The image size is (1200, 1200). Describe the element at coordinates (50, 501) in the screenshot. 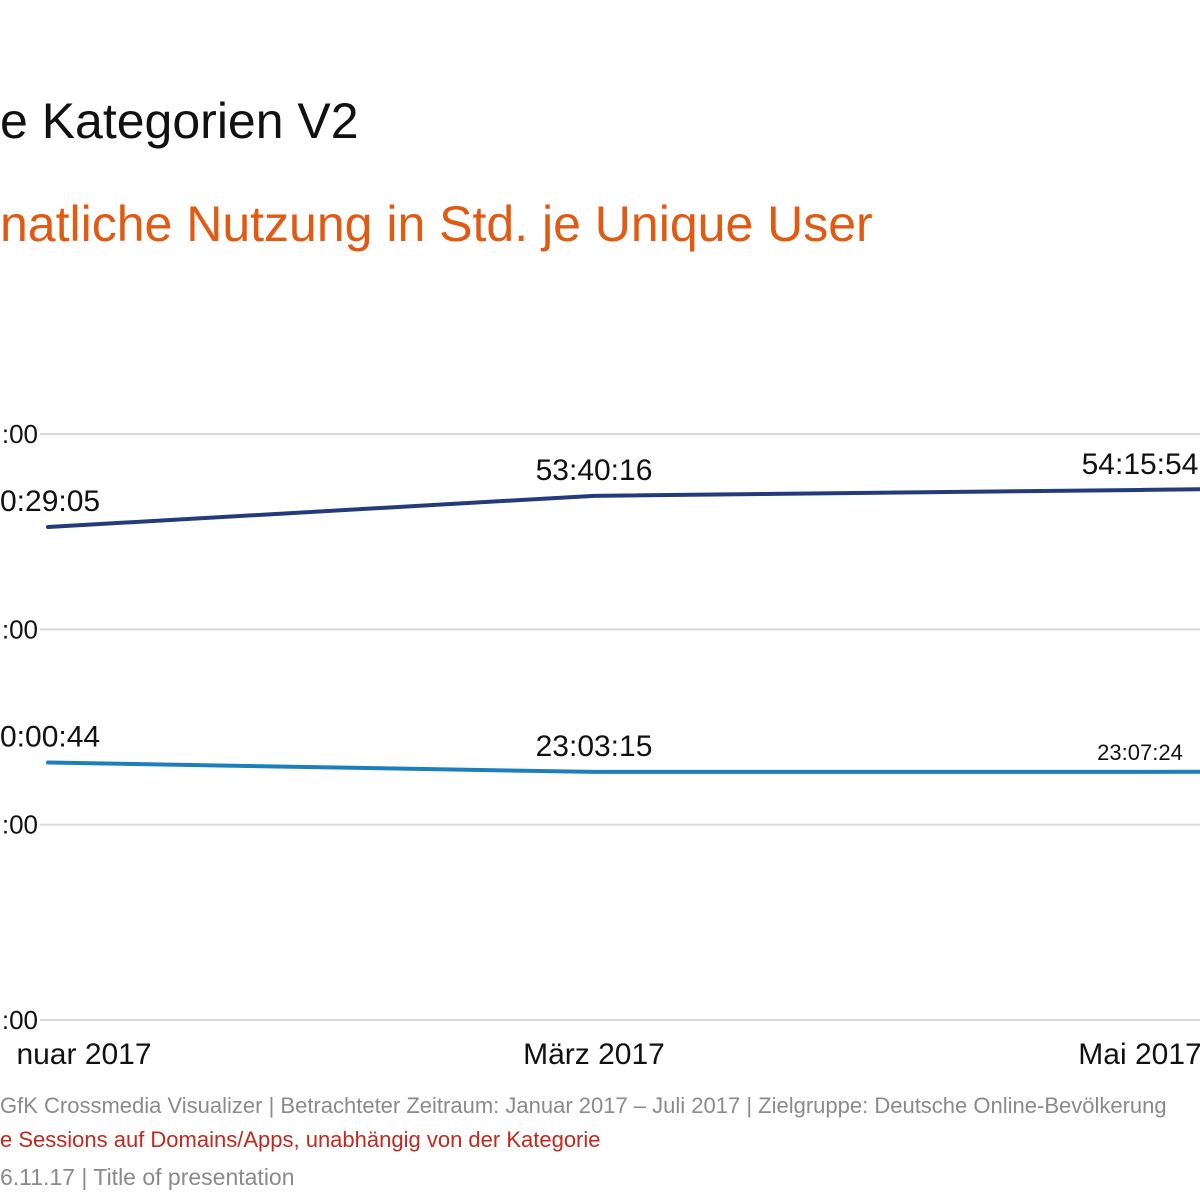

I see `data-label-s0-p0: 0:29:05` at that location.